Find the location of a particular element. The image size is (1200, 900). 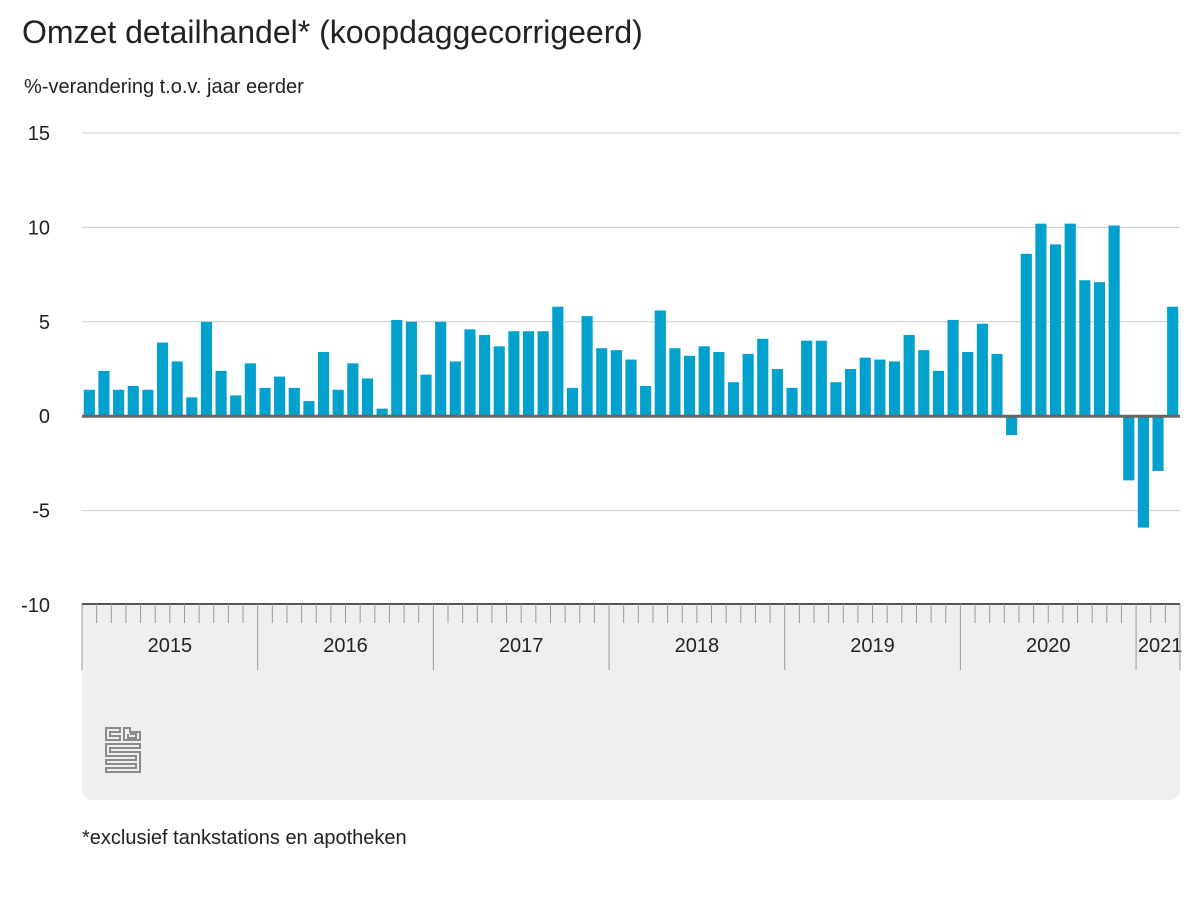

year-label: 2017 is located at coordinates (521, 646).